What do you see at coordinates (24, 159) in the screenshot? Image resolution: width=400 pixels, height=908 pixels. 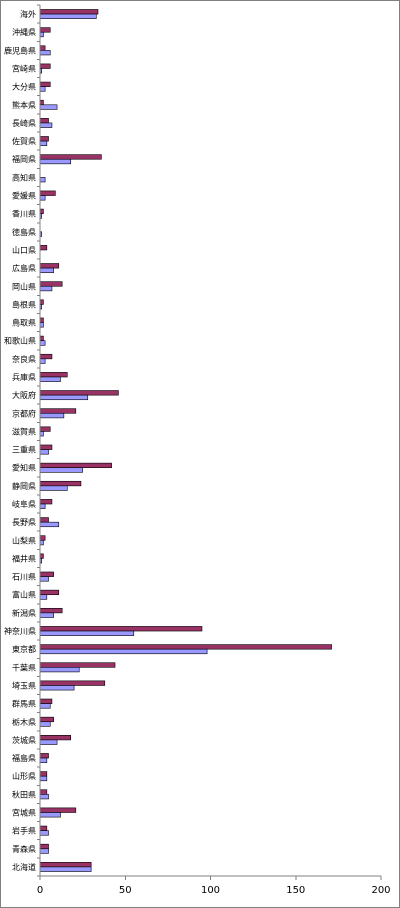 I see `category-label: 福岡県` at bounding box center [24, 159].